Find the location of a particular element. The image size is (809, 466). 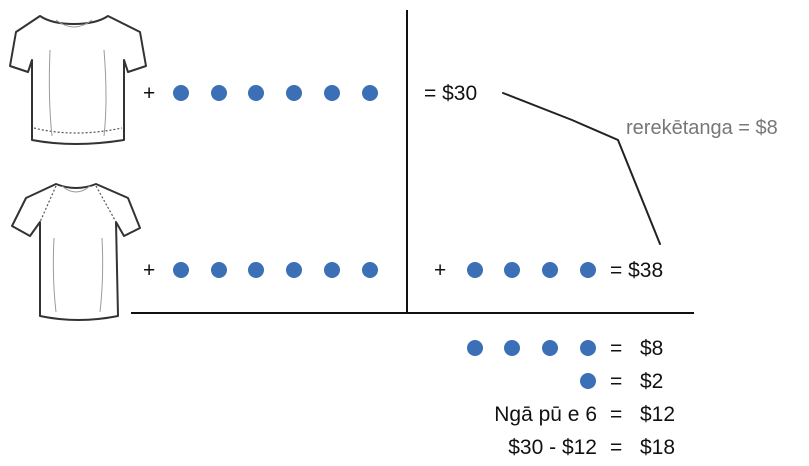

solution-step-4: $30 - $12 = $18 is located at coordinates (591, 447).